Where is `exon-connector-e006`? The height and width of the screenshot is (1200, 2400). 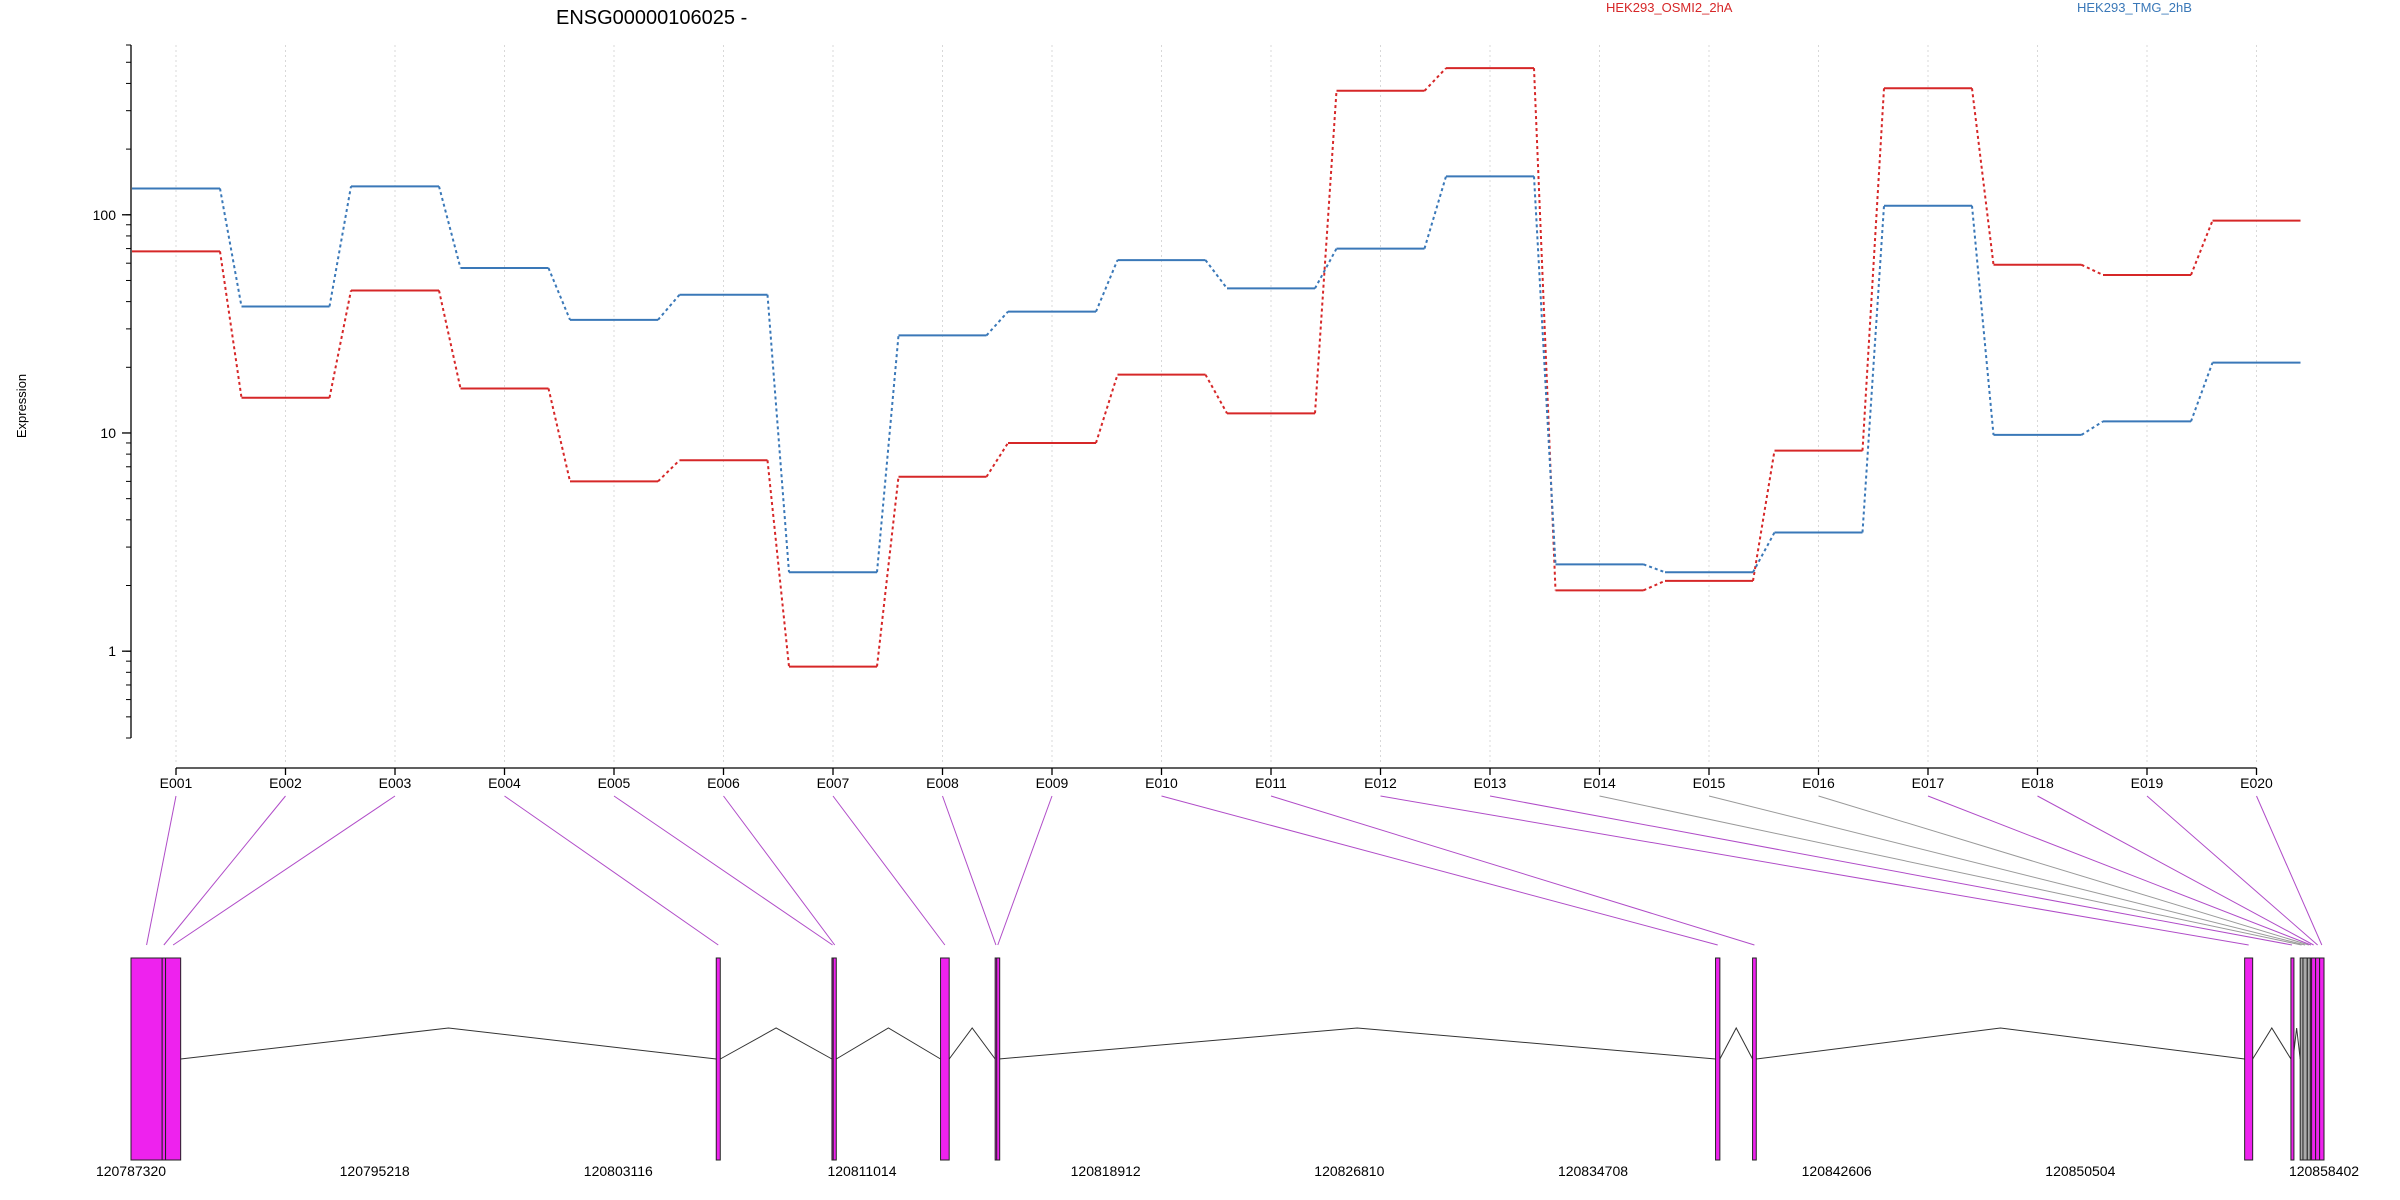 exon-connector-e006 is located at coordinates (779, 870).